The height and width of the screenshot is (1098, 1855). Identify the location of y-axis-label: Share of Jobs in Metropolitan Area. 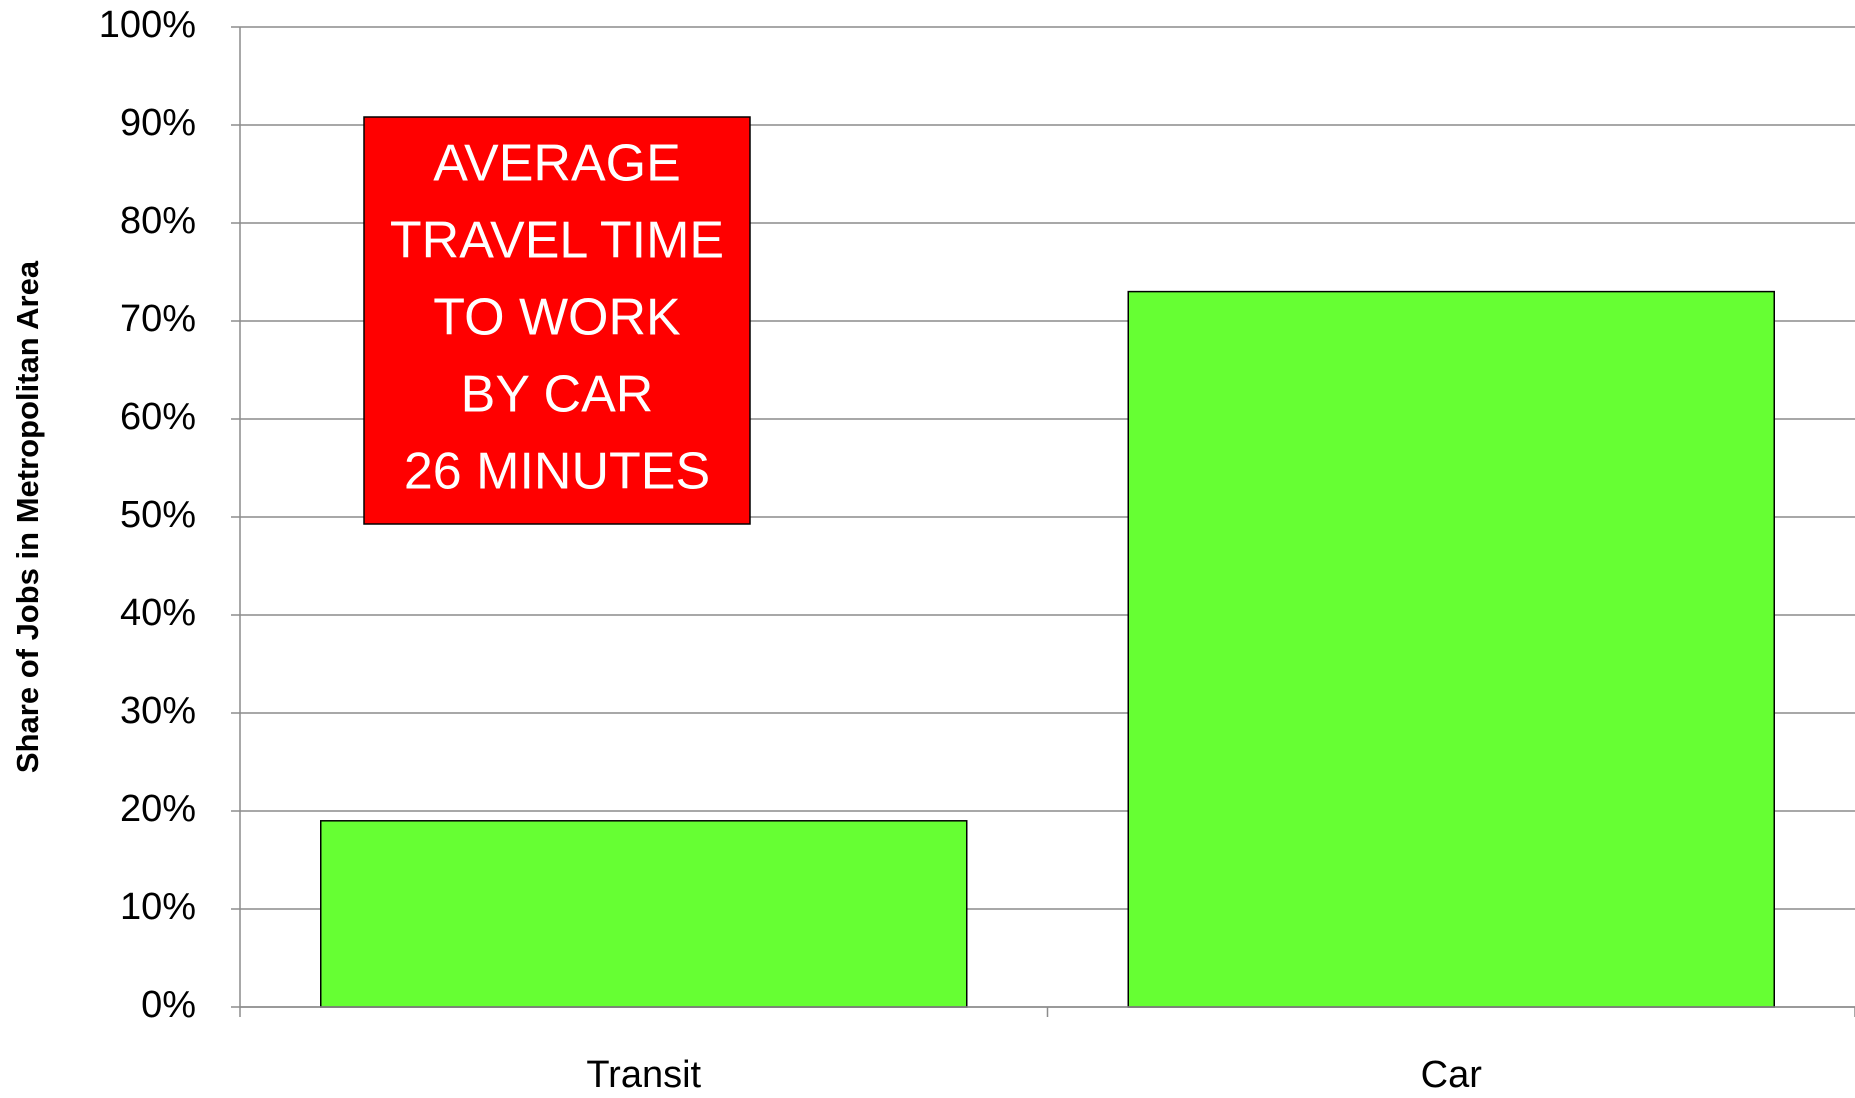
(27, 516).